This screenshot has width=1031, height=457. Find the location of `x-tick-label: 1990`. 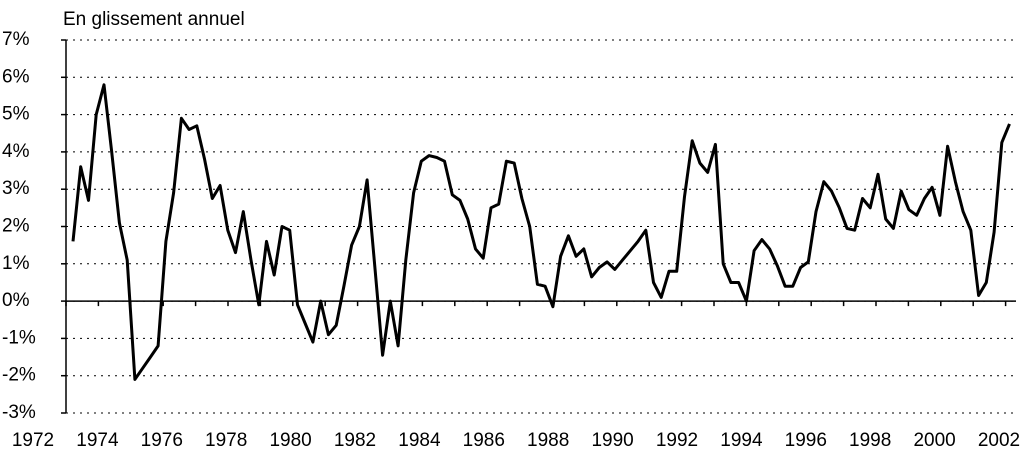

x-tick-label: 1990 is located at coordinates (612, 440).